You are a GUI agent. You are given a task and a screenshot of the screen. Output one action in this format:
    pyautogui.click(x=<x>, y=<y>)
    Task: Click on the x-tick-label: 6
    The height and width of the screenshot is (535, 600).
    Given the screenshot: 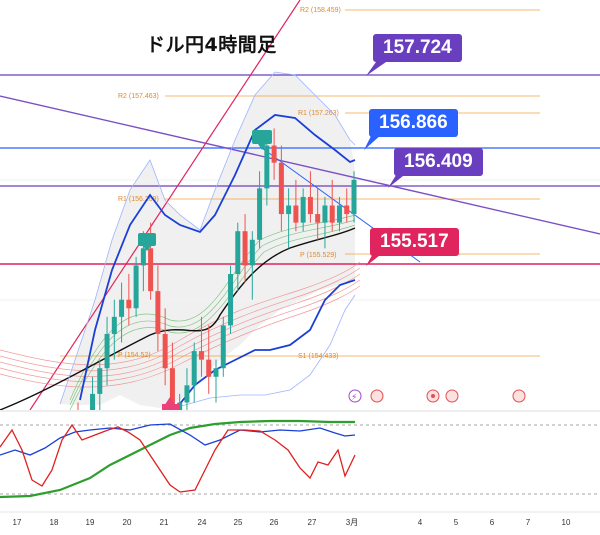 What is the action you would take?
    pyautogui.click(x=492, y=522)
    